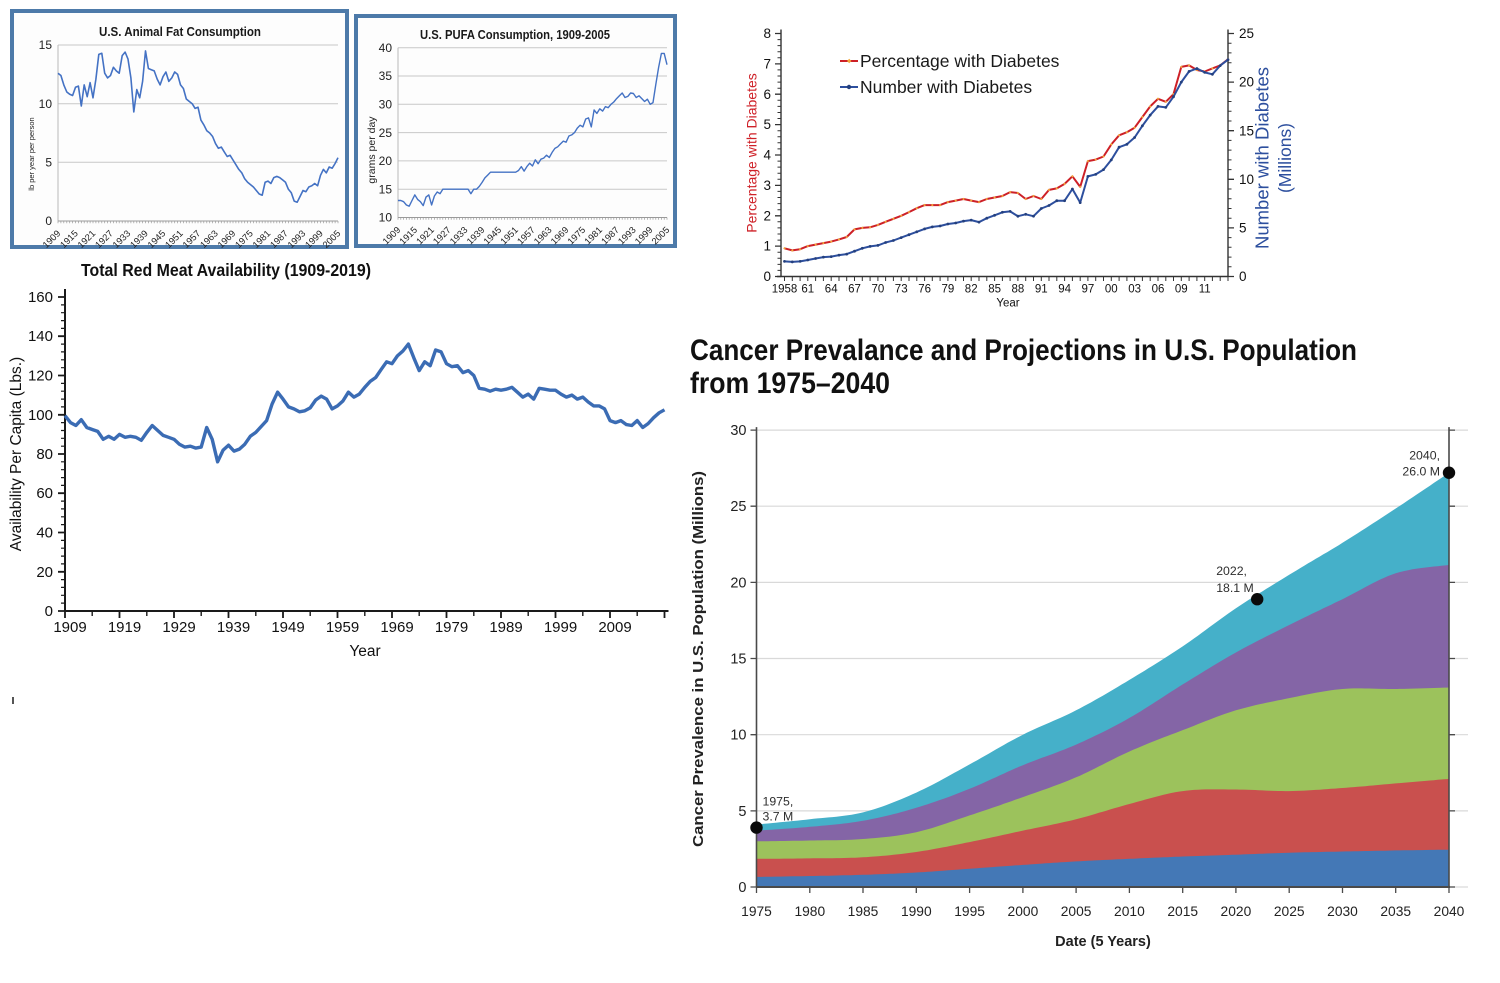  I want to click on svg-text: 26.0 M, so click(1421, 472).